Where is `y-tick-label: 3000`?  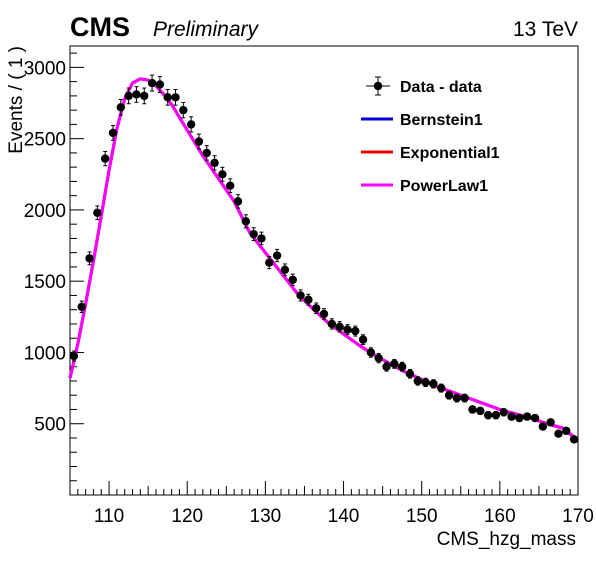 y-tick-label: 3000 is located at coordinates (45, 68).